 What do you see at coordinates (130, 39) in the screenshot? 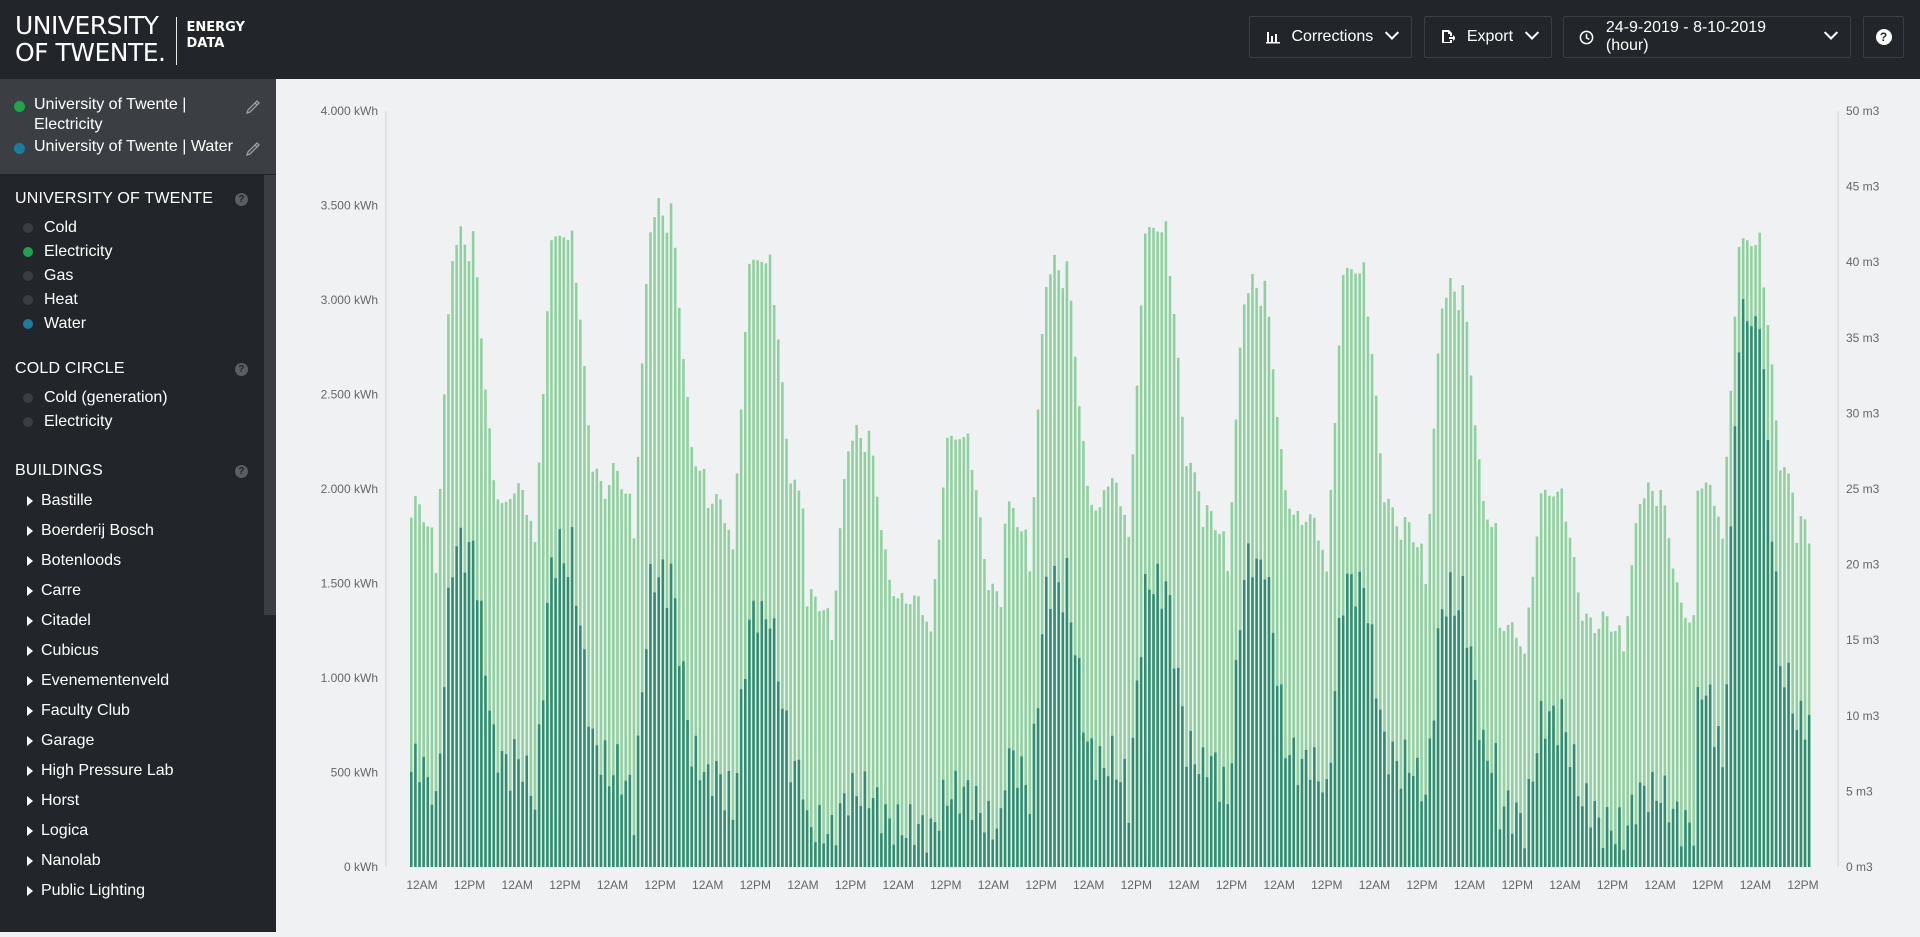
I see `university-logo: UNIVERSITY OF TWENTE. ENERGY DATA` at bounding box center [130, 39].